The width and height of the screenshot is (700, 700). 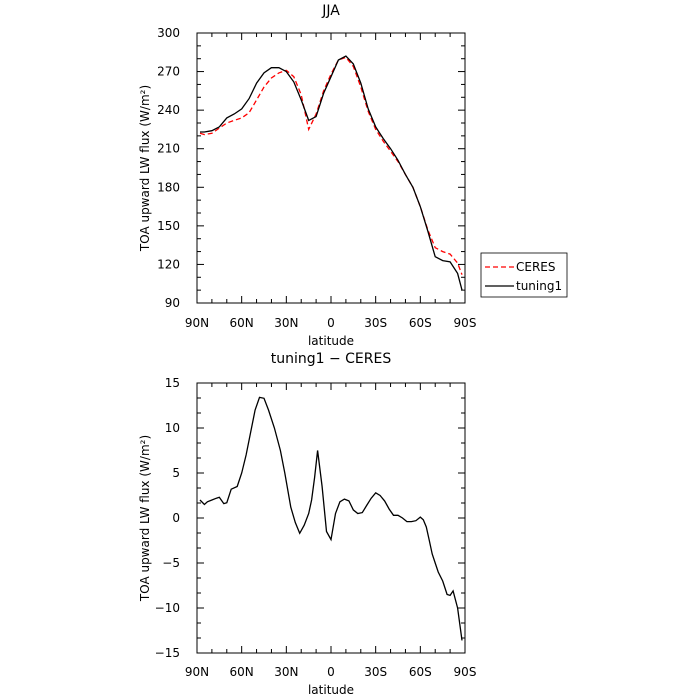 I want to click on legend: CERES tuning1, so click(x=524, y=275).